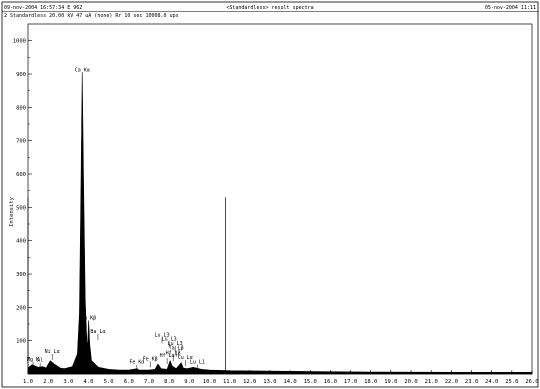 The height and width of the screenshot is (389, 540). What do you see at coordinates (531, 382) in the screenshot?
I see `x-tick-label: 26.0` at bounding box center [531, 382].